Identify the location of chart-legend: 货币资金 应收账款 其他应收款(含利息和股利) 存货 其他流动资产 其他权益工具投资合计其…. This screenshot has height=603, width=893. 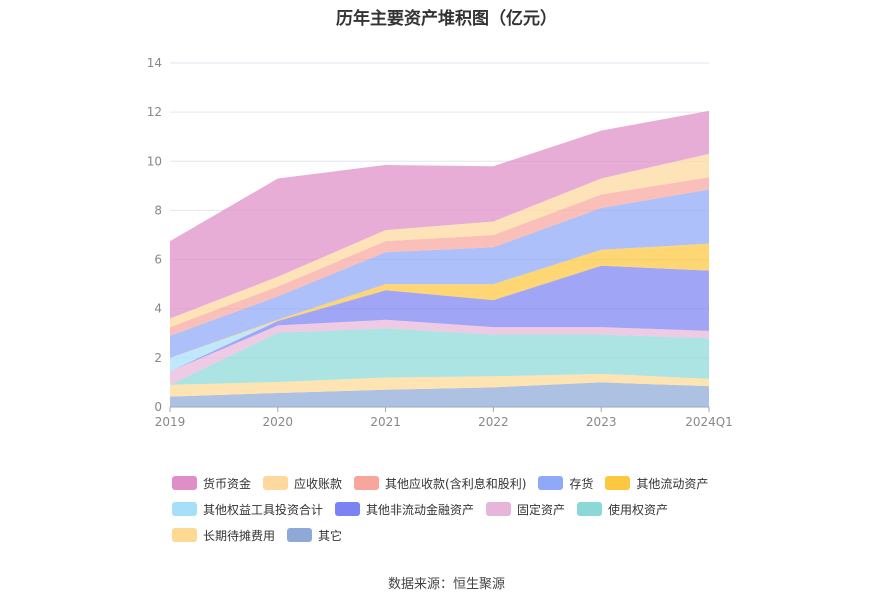
(472, 509).